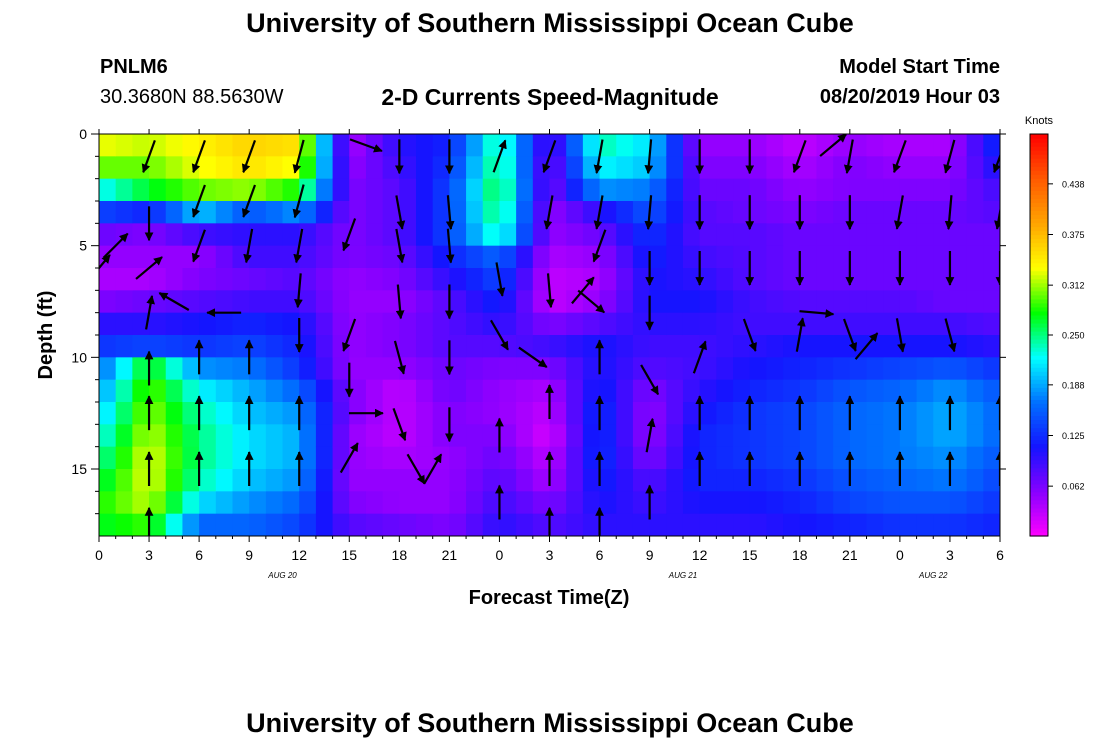 This screenshot has height=750, width=1100. I want to click on chart-subtitle: 2-D Currents Speed-Magnitude, so click(550, 97).